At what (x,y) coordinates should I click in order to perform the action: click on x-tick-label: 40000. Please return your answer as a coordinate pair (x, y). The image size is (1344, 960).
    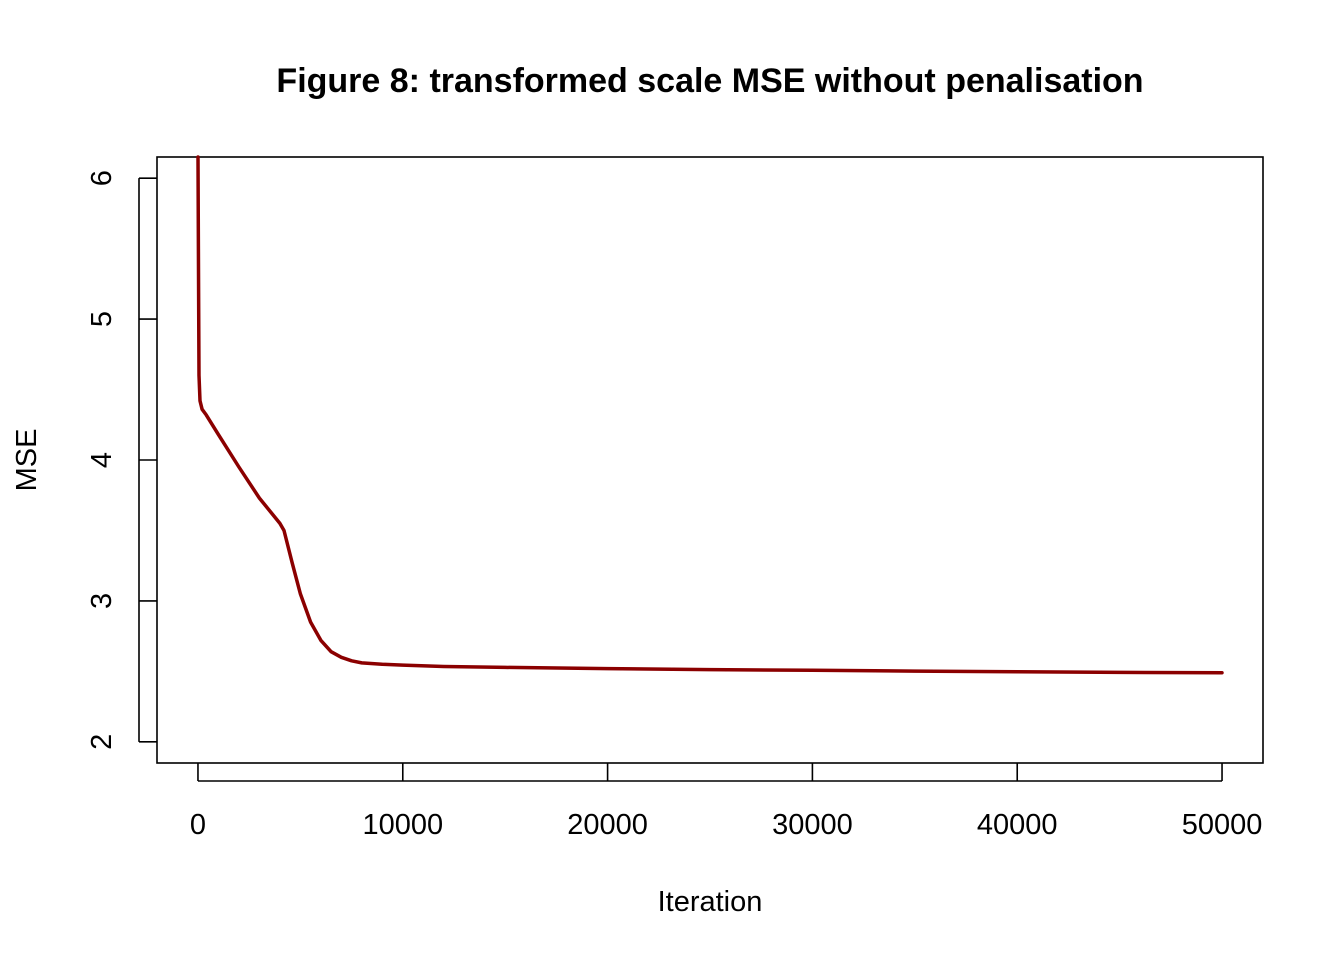
    Looking at the image, I should click on (1017, 825).